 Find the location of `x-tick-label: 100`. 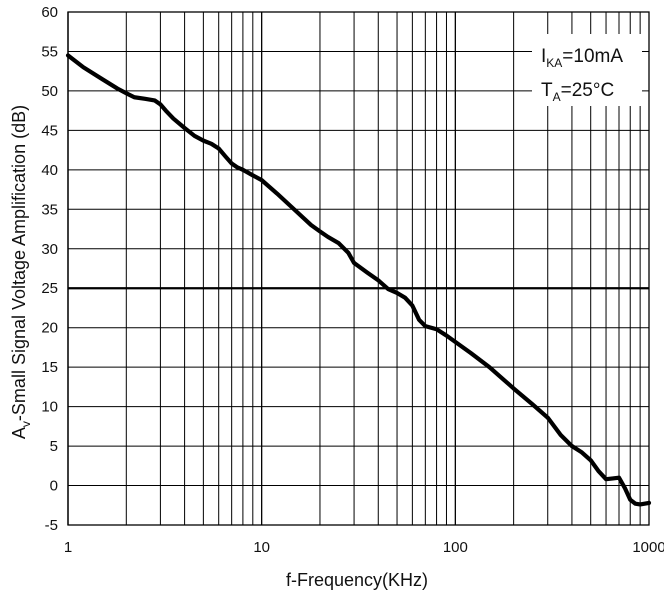

x-tick-label: 100 is located at coordinates (455, 547).